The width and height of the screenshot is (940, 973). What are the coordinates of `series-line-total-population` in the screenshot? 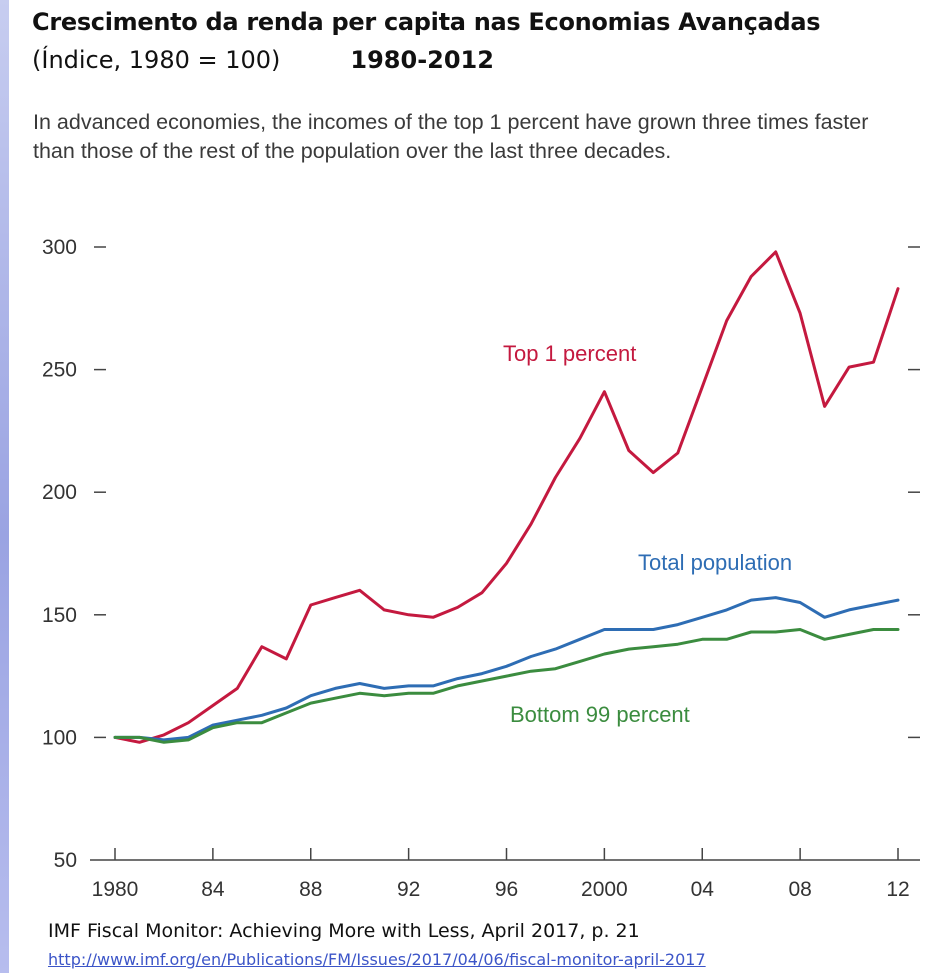 It's located at (506, 669).